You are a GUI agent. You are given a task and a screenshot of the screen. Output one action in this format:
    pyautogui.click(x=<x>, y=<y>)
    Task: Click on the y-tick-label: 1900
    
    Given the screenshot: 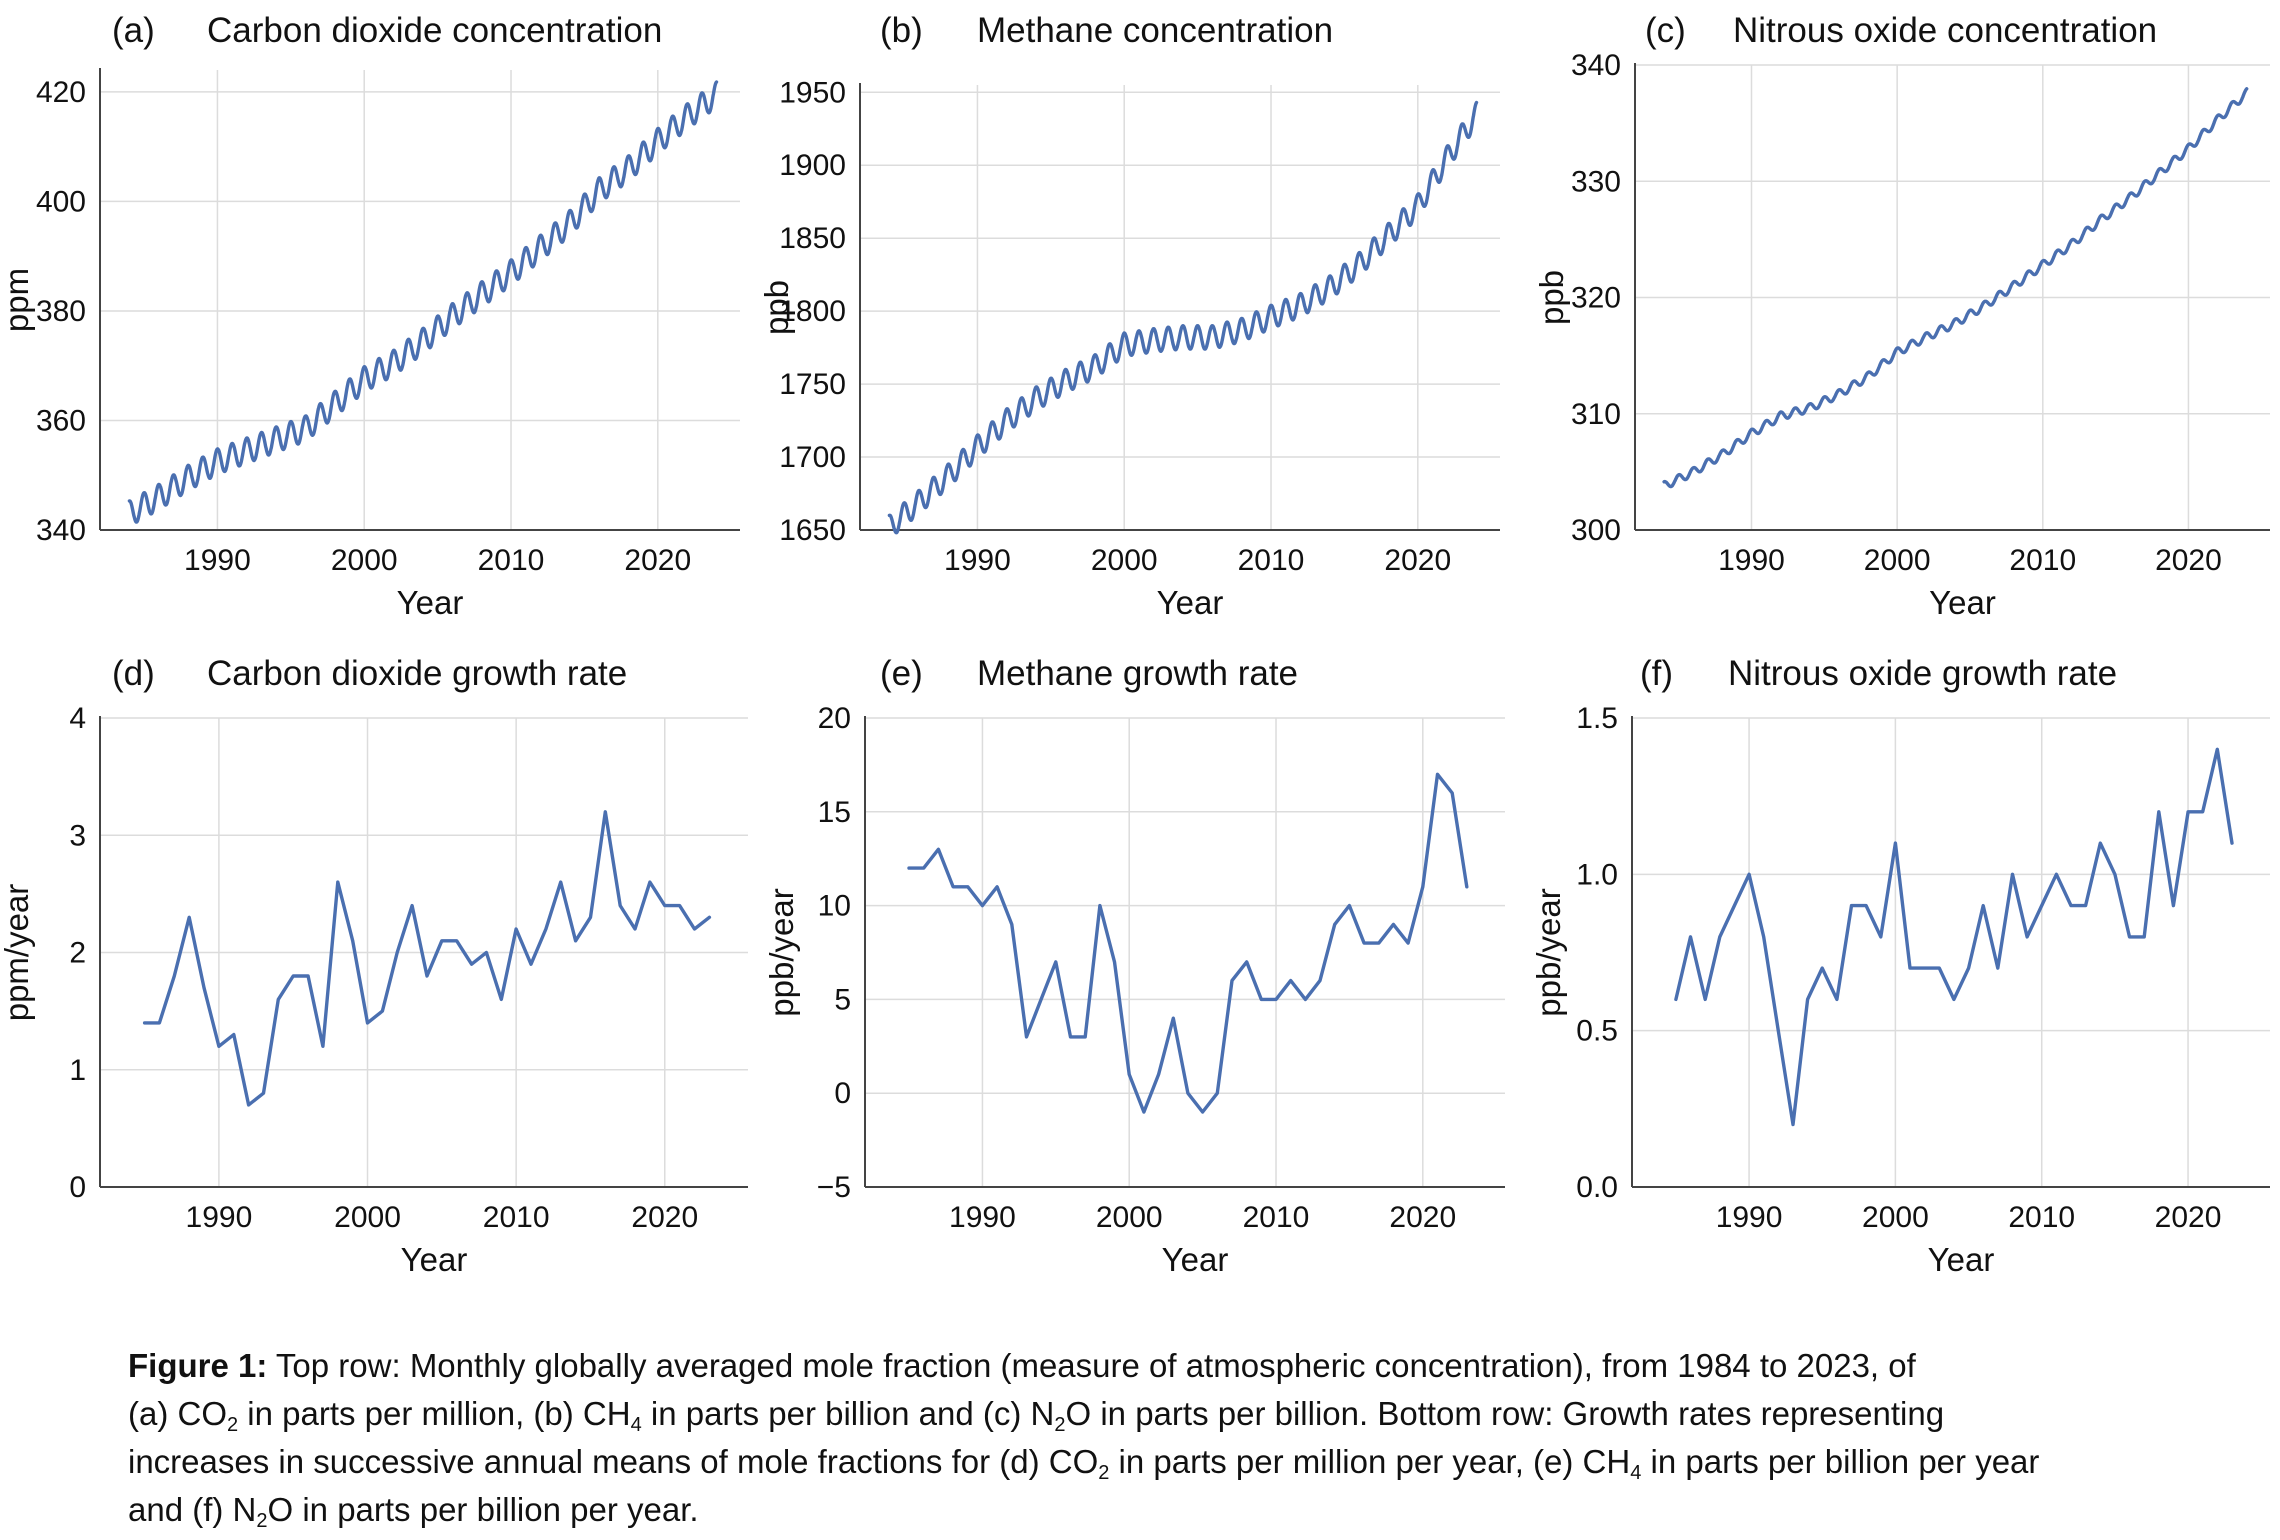 What is the action you would take?
    pyautogui.click(x=812, y=165)
    